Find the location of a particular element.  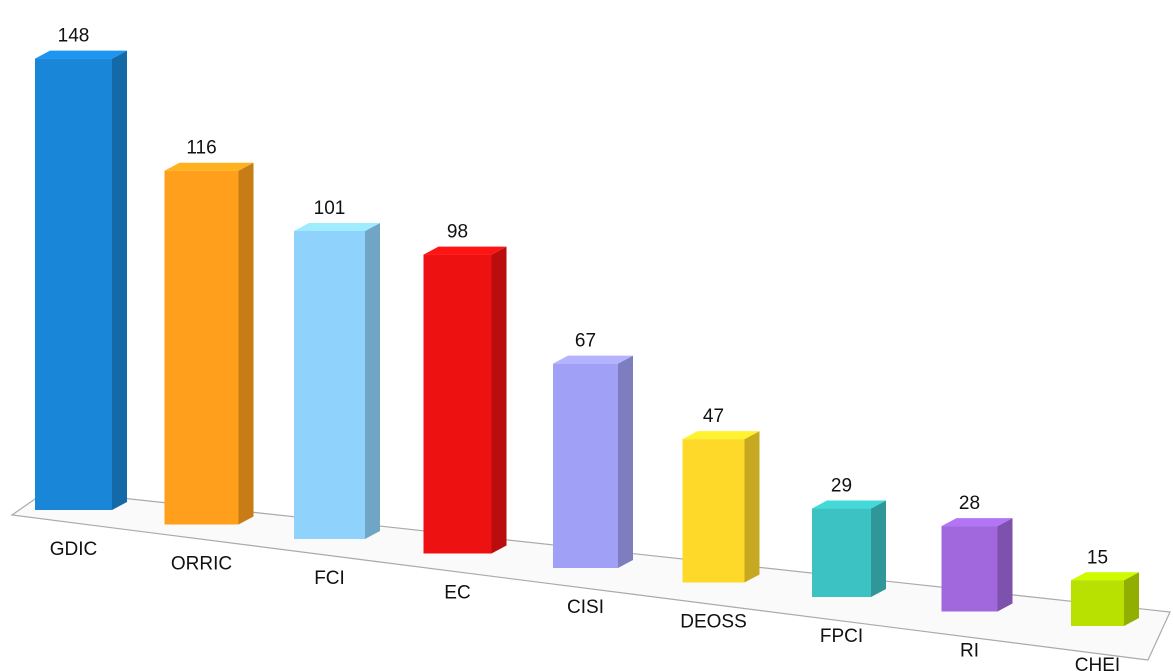

value-label: 67 is located at coordinates (585, 341).